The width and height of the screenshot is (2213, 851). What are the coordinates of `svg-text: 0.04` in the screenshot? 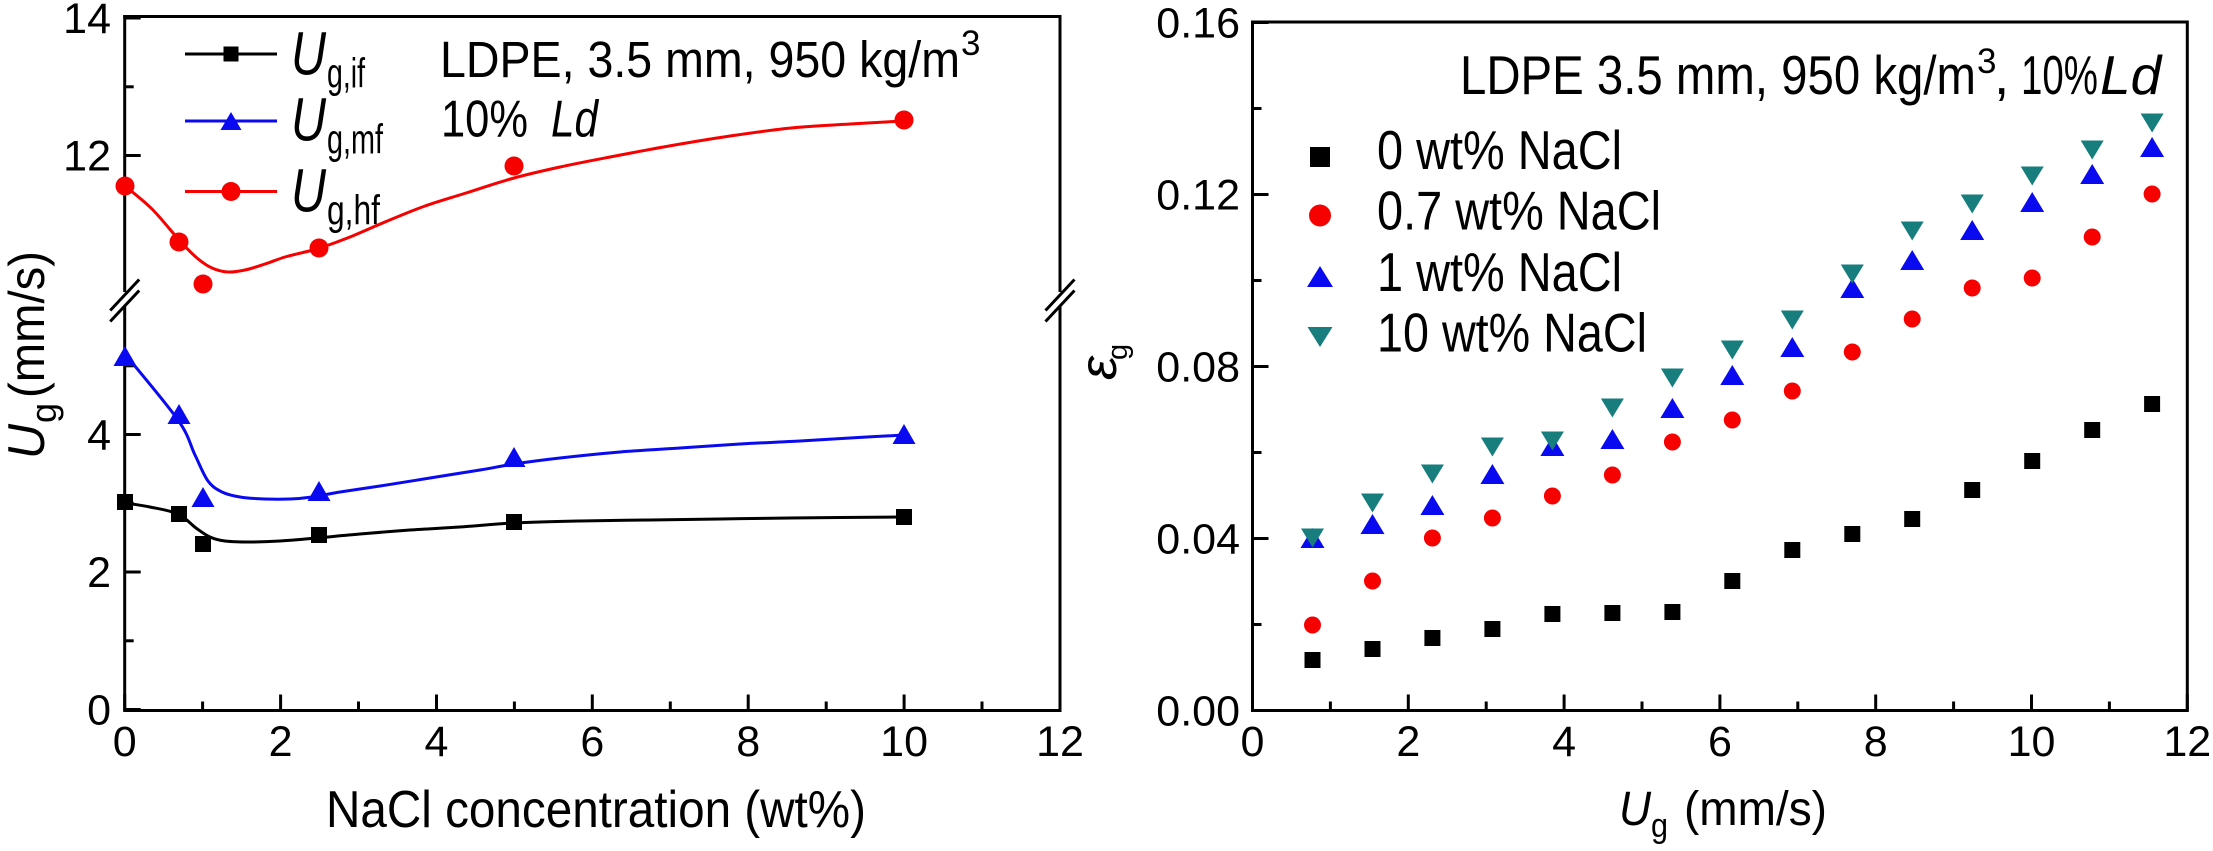 It's located at (1198, 540).